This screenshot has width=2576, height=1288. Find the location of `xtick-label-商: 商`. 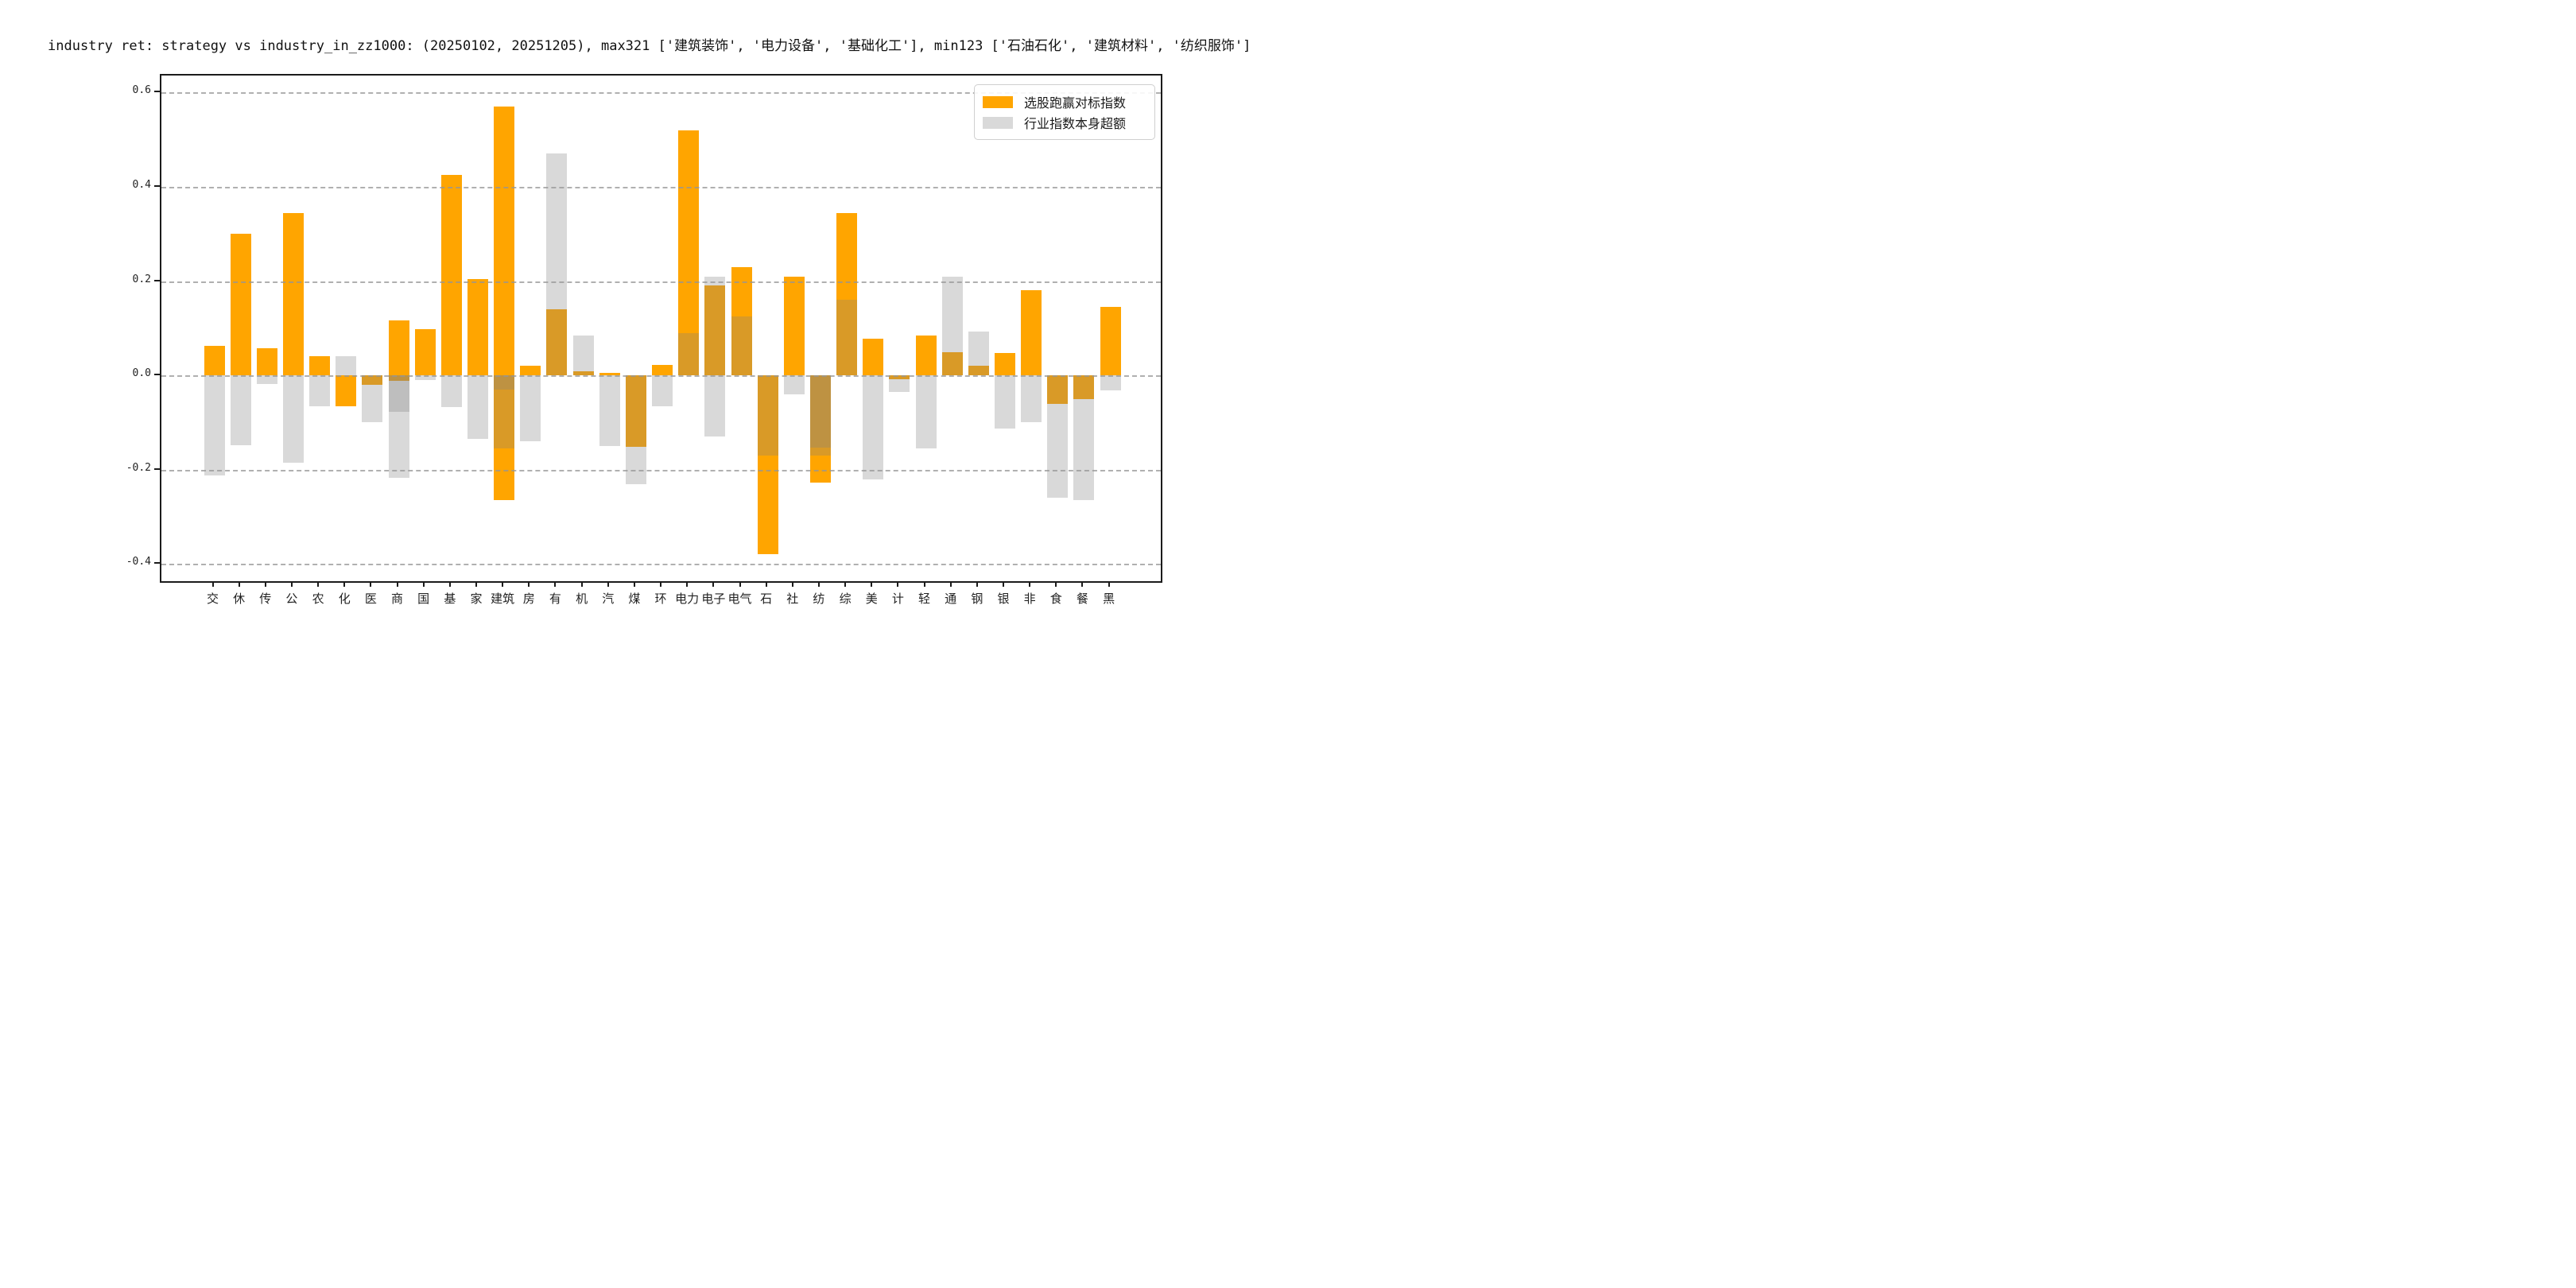

xtick-label-商: 商 is located at coordinates (397, 599).